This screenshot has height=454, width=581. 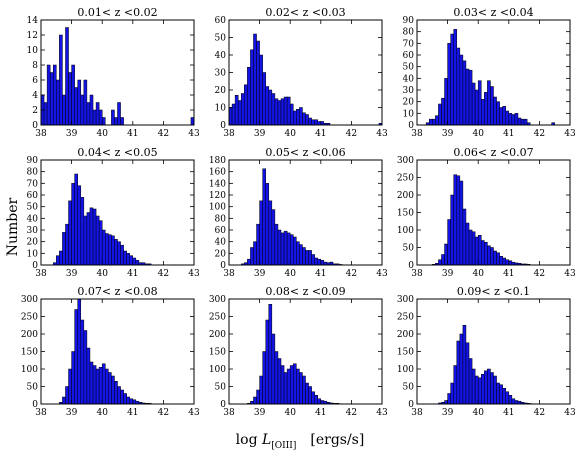 I want to click on y-tick-label: 250, so click(x=405, y=179).